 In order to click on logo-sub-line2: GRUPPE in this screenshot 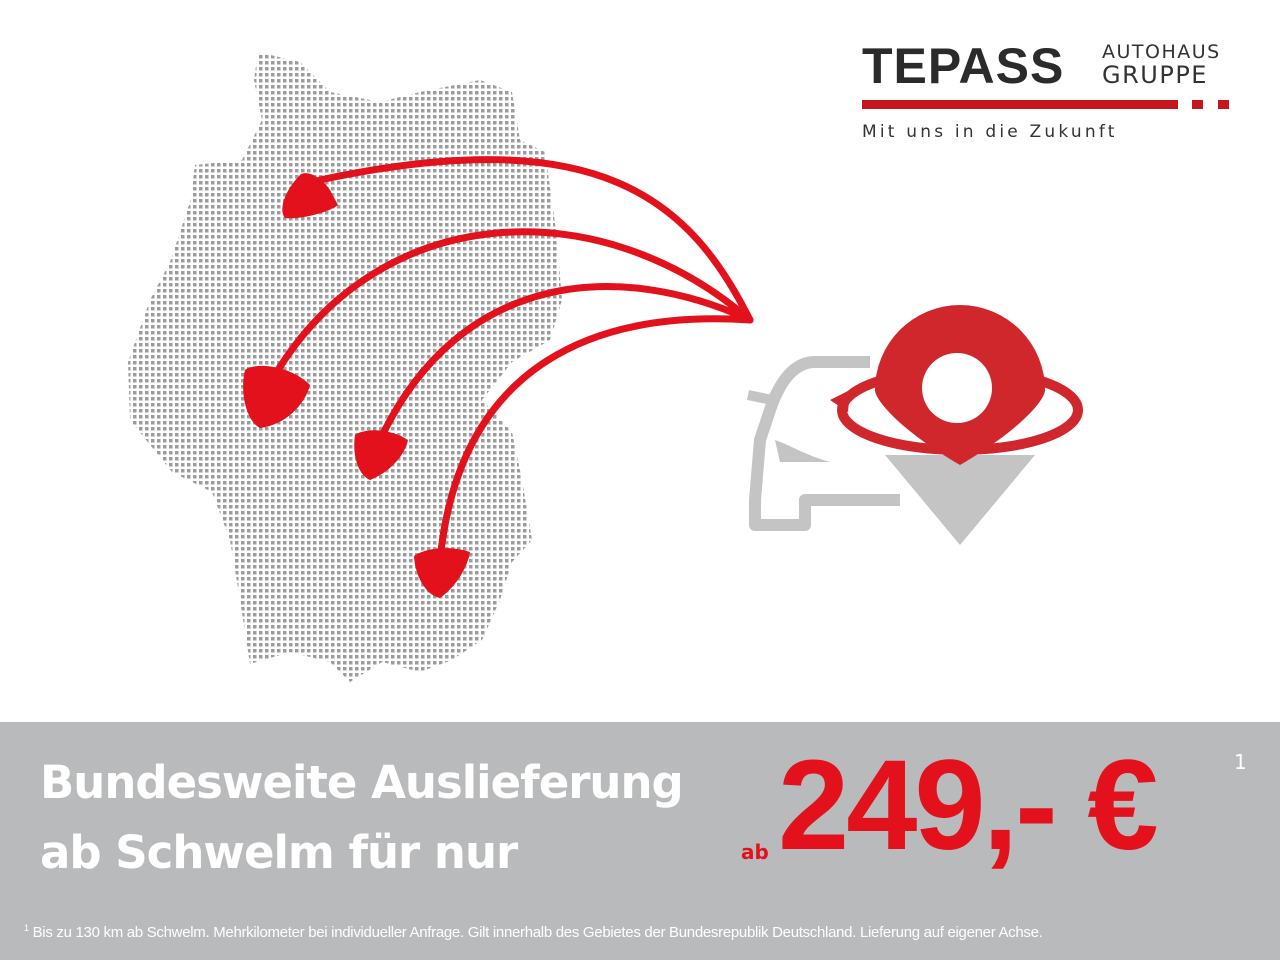, I will do `click(1155, 75)`.